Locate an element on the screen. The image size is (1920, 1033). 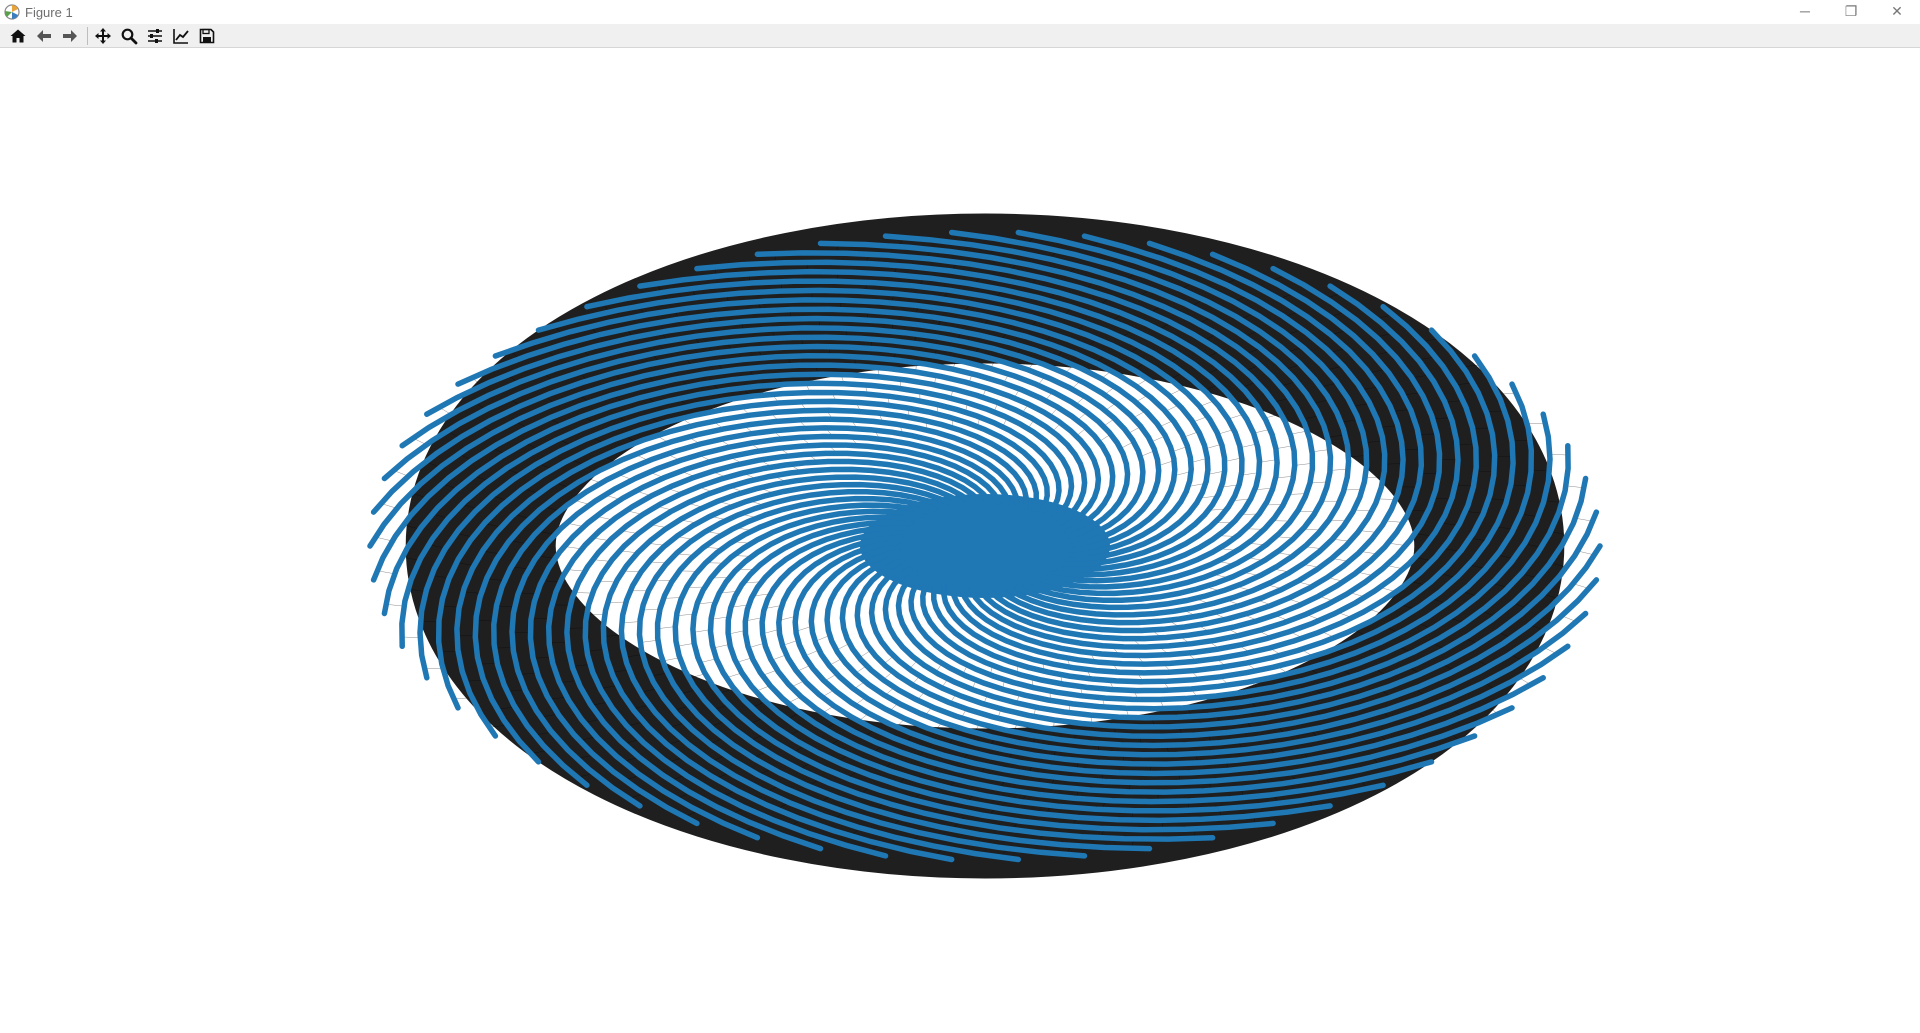
arrow-right-icon is located at coordinates (70, 35).